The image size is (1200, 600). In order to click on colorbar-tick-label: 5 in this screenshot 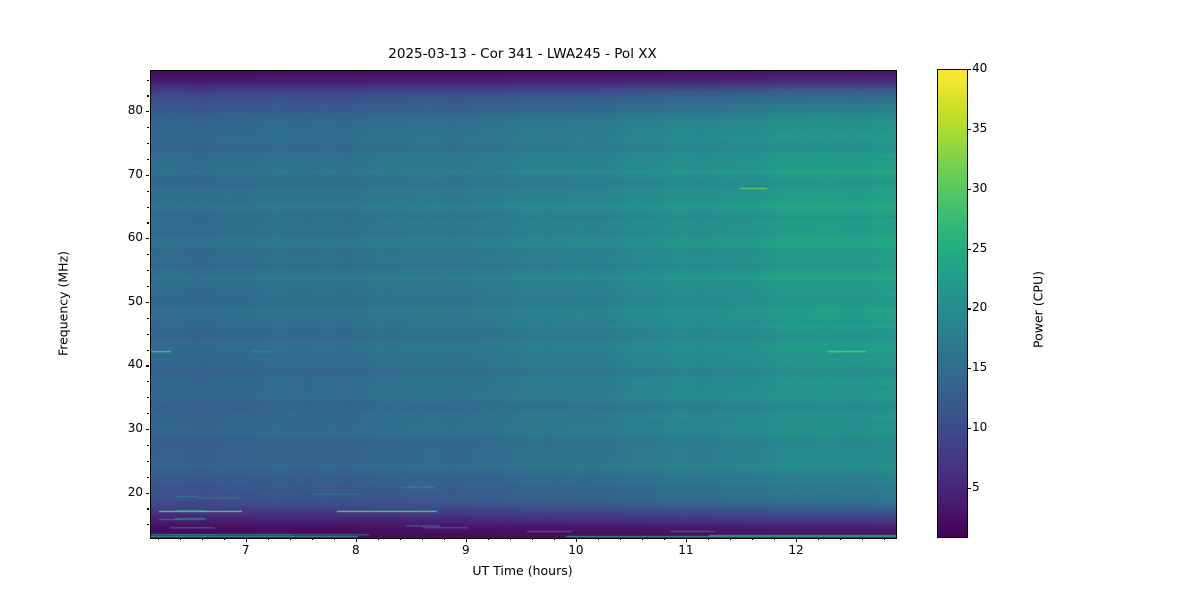, I will do `click(976, 487)`.